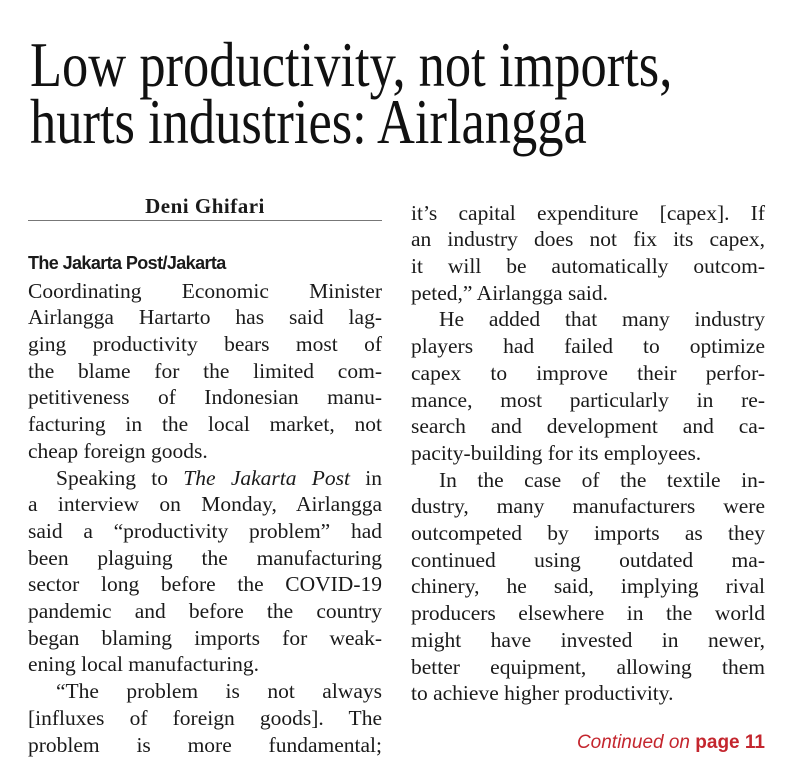 The width and height of the screenshot is (787, 779). I want to click on text-line: Speaking to The Jakarta Post in, so click(219, 478).